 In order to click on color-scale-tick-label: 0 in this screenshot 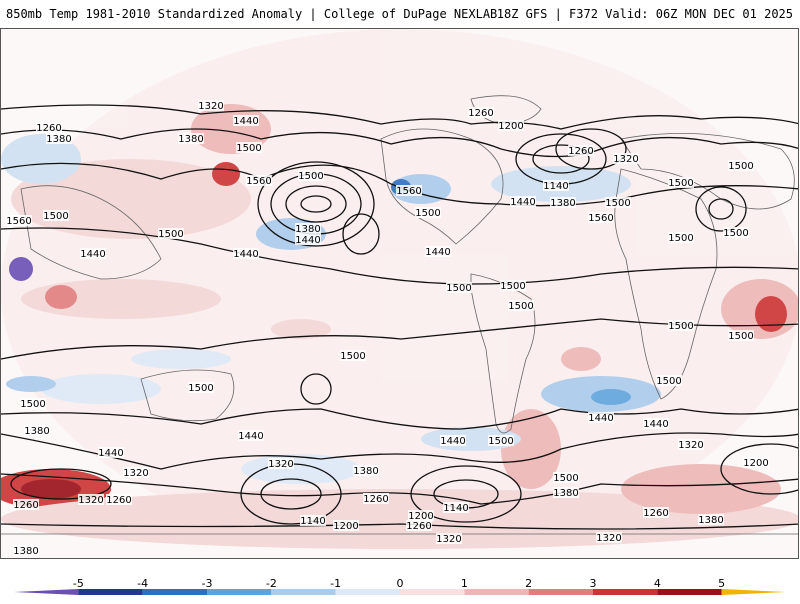, I will do `click(400, 583)`.